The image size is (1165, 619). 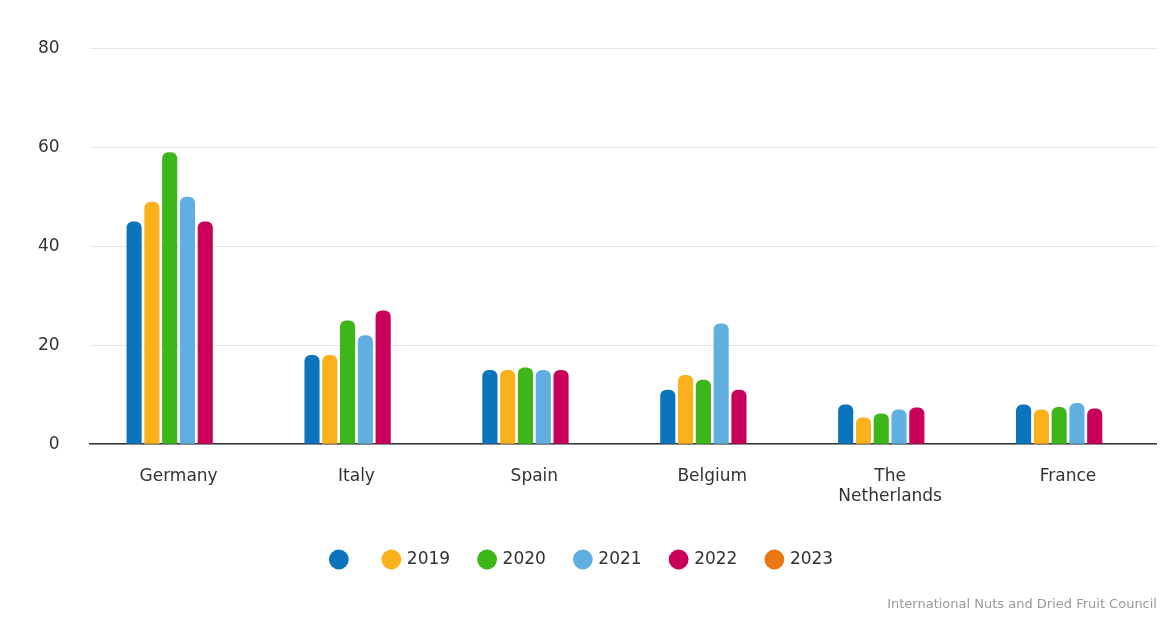 What do you see at coordinates (48, 46) in the screenshot?
I see `y-tick-label: 80` at bounding box center [48, 46].